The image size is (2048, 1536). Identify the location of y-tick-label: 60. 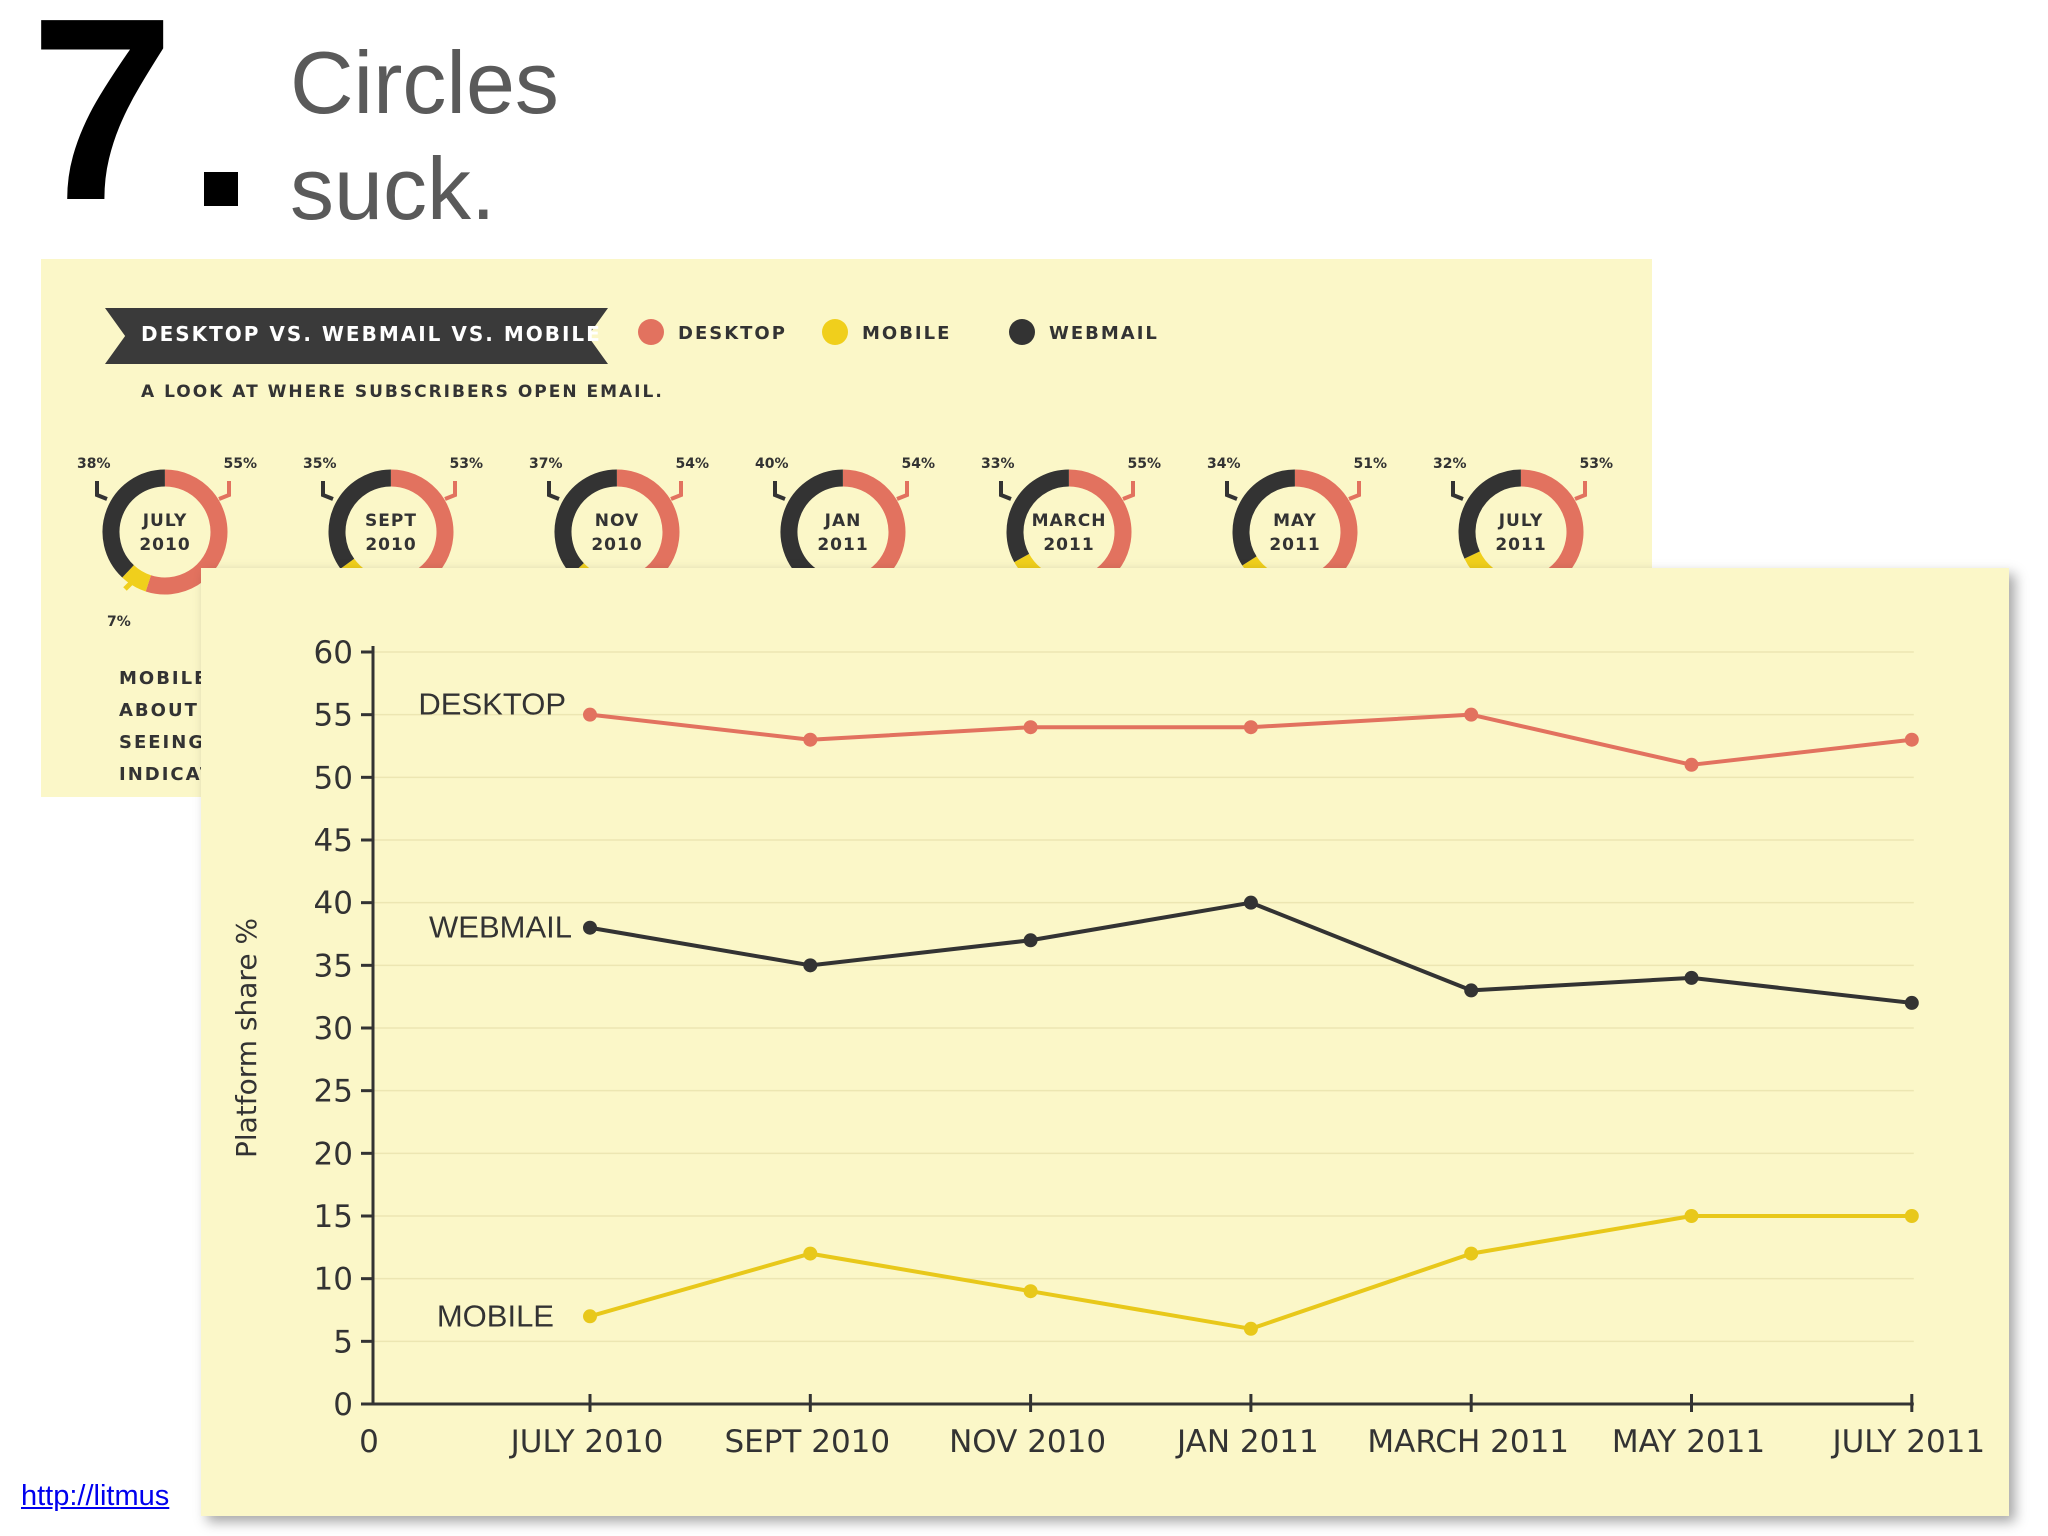
(333, 653).